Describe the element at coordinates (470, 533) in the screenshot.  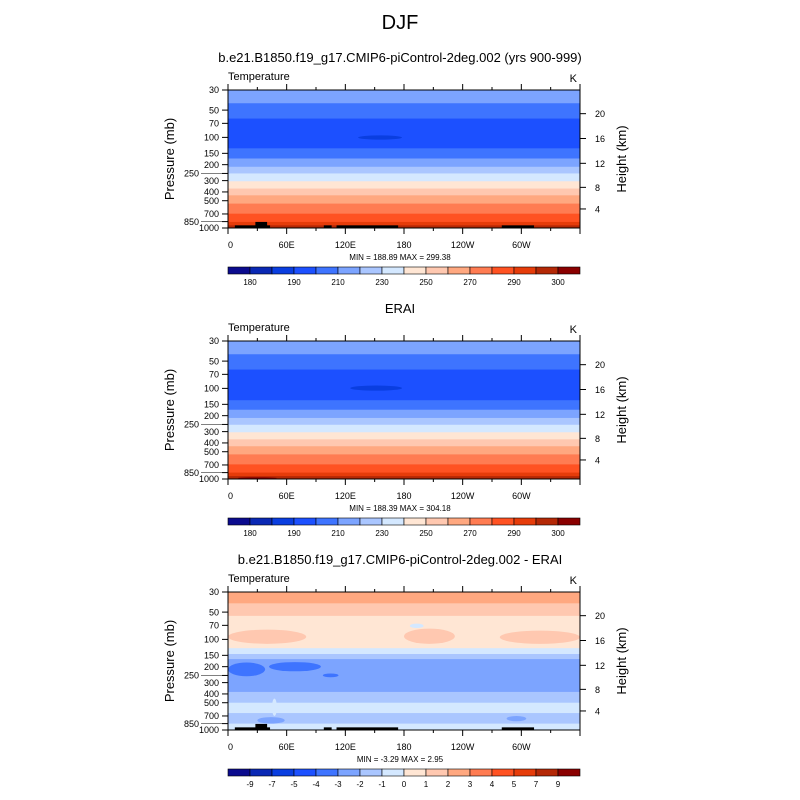
I see `colorbar-label: 270` at that location.